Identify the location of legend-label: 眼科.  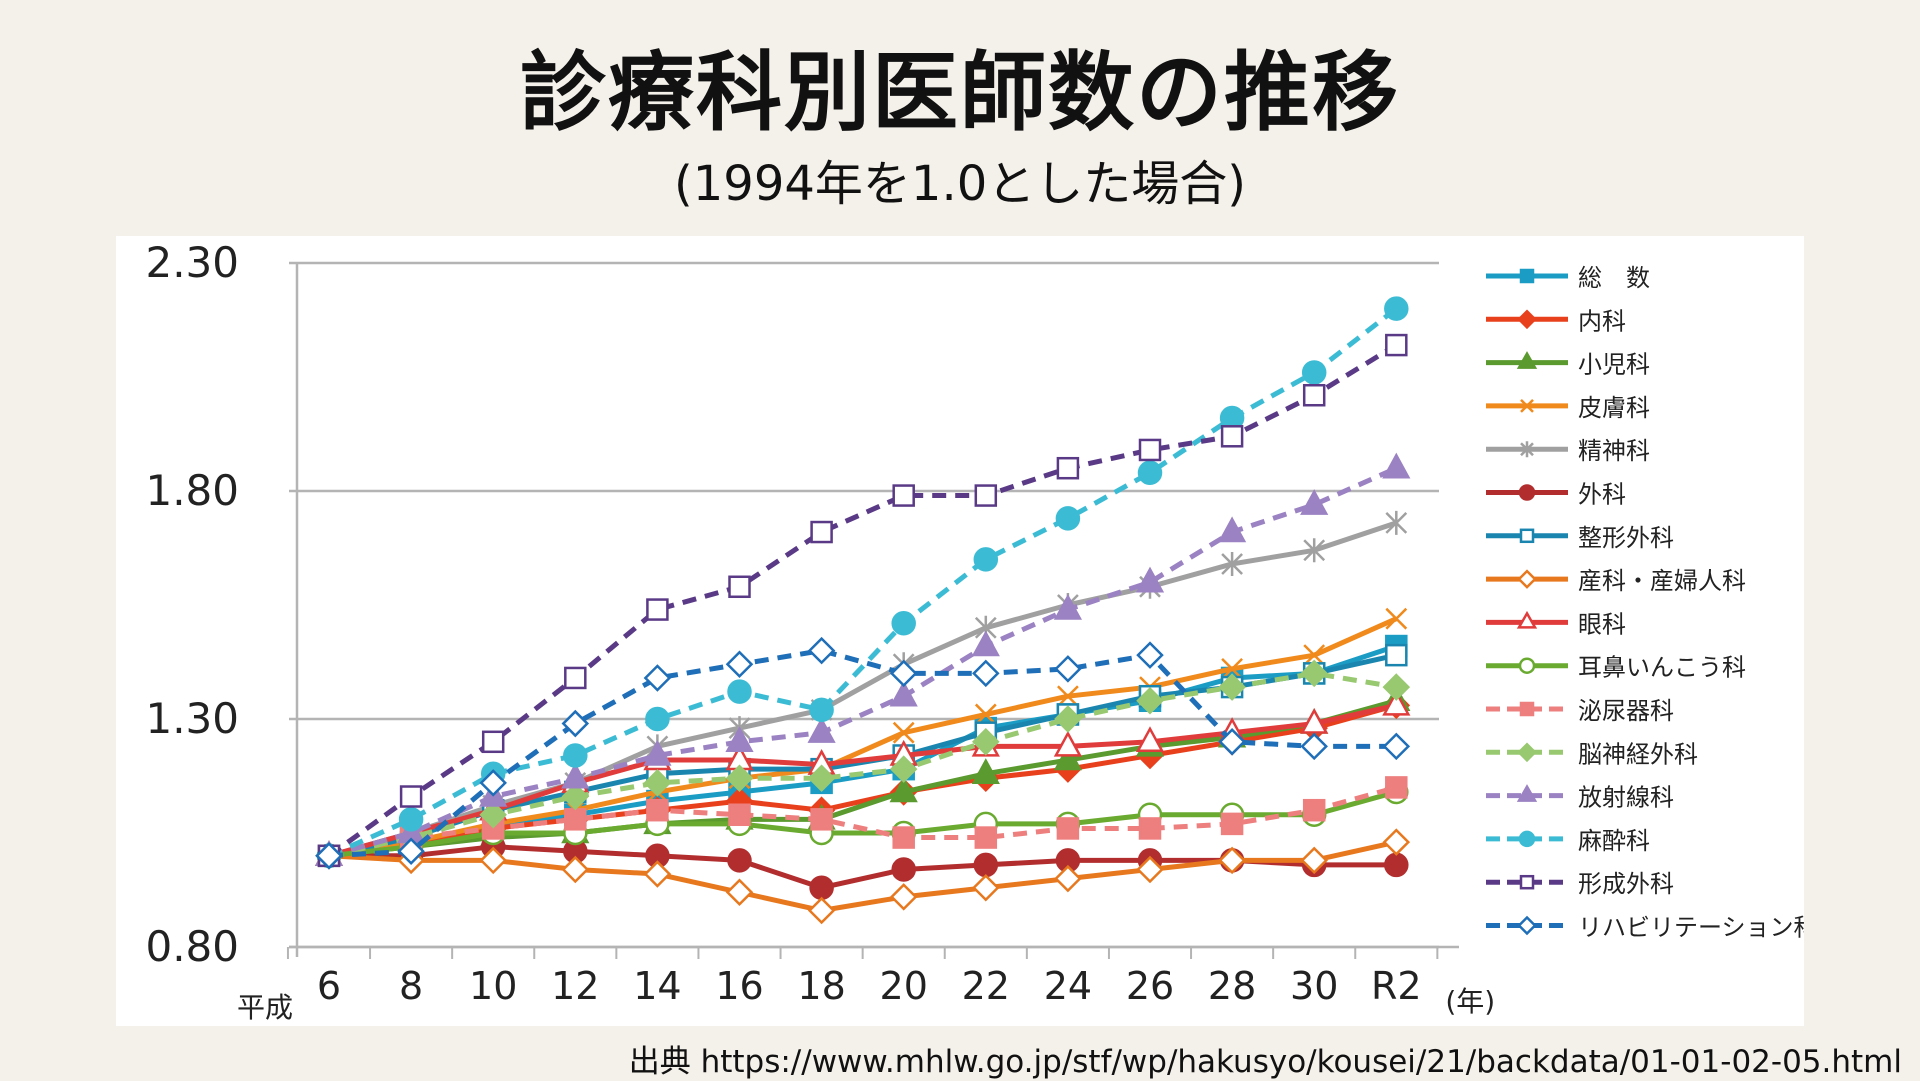
(1602, 624).